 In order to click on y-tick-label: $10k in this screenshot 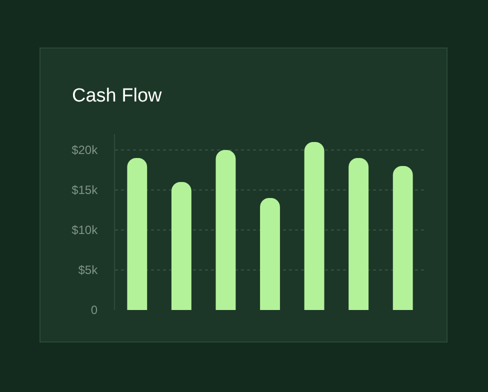, I will do `click(85, 230)`.